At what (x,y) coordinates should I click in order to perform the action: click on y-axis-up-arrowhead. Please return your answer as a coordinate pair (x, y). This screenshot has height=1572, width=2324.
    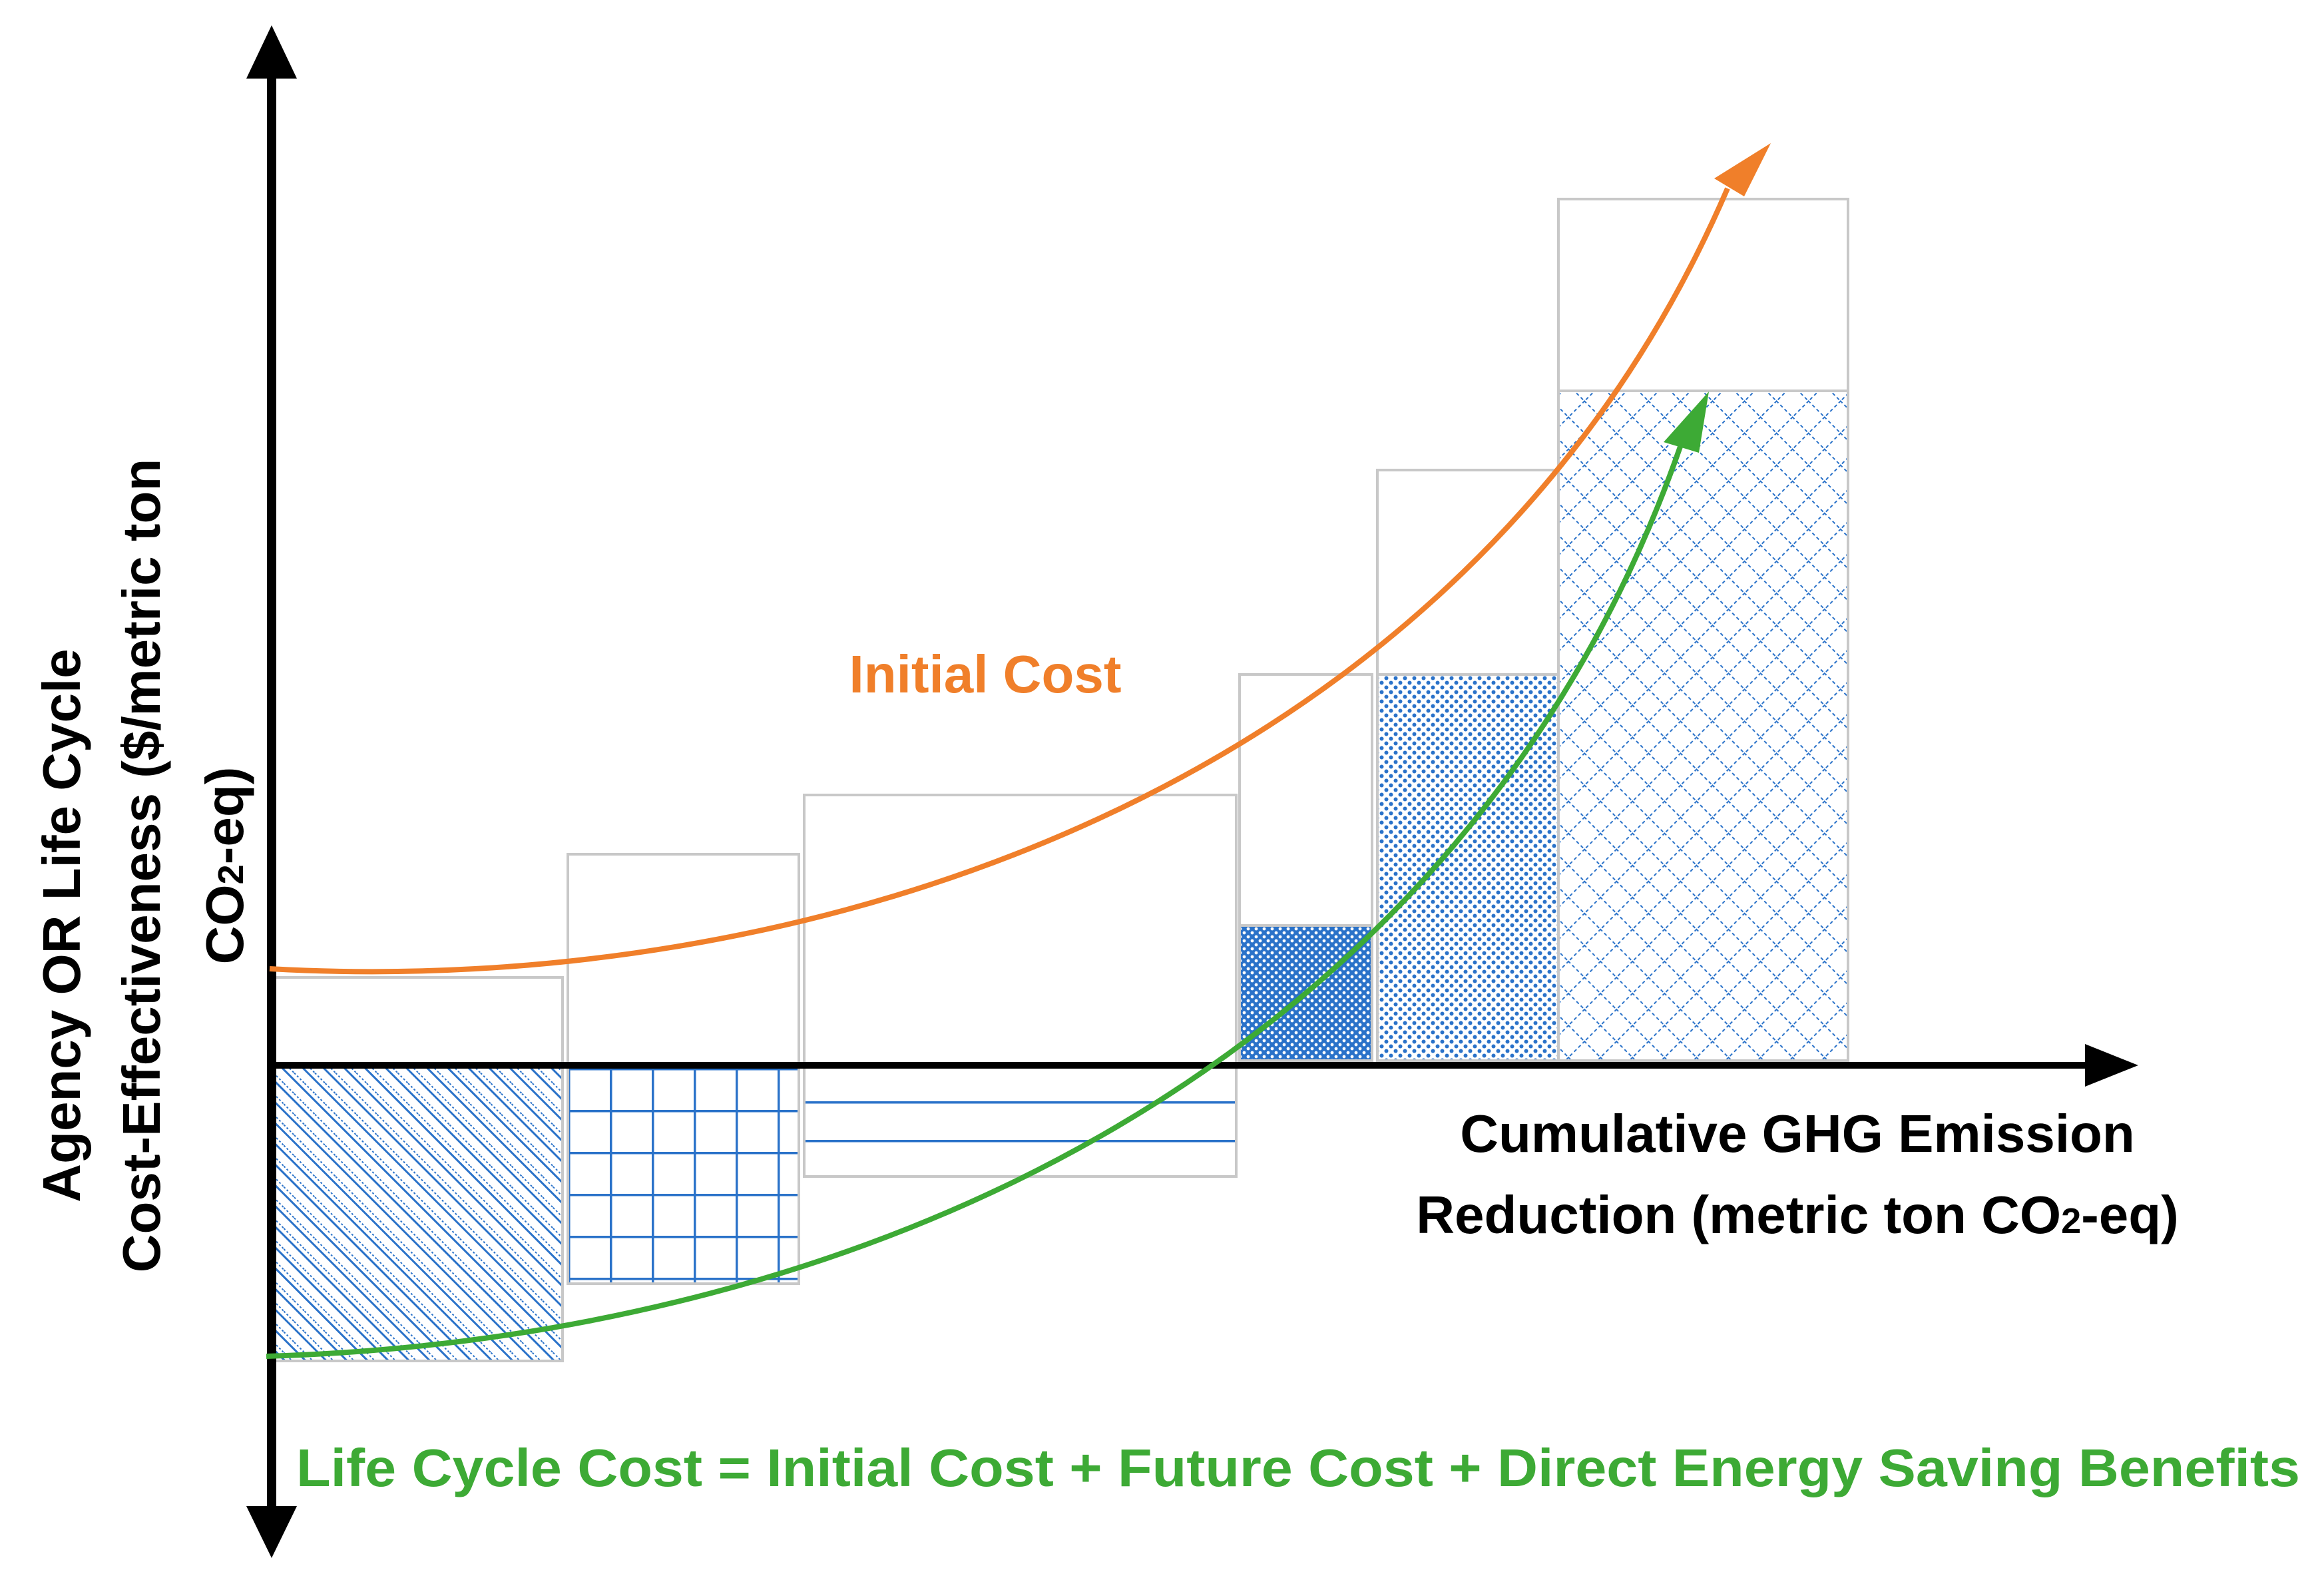
    Looking at the image, I should click on (271, 52).